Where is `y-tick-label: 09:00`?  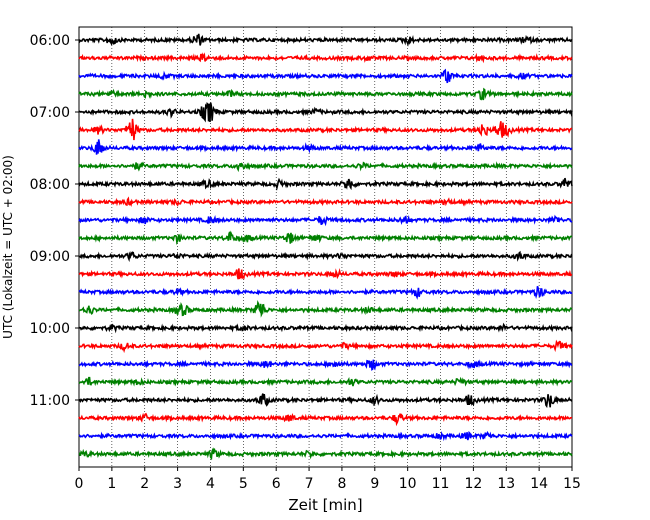 y-tick-label: 09:00 is located at coordinates (50, 257).